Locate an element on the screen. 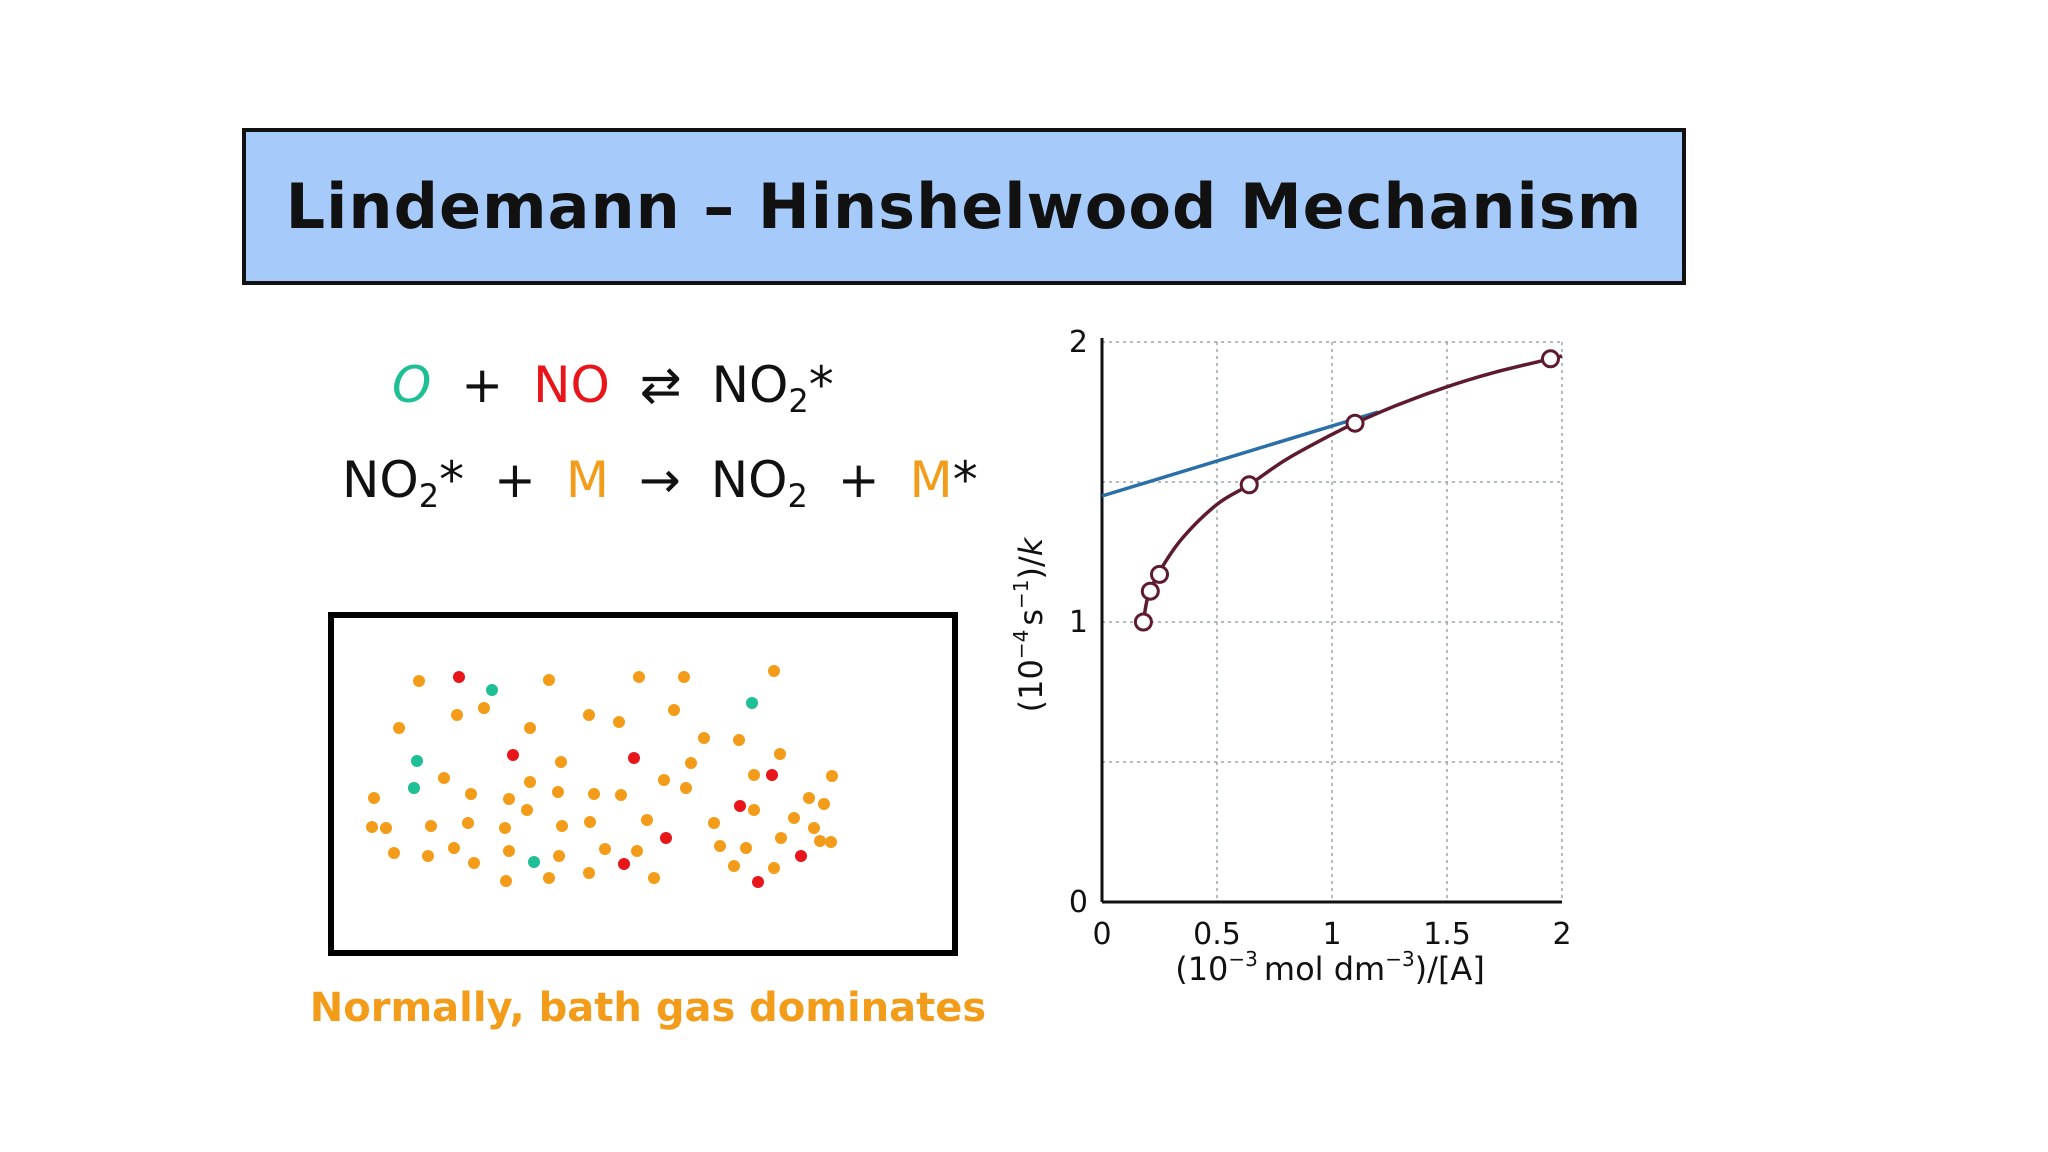 Image resolution: width=2048 pixels, height=1152 pixels. x-axis-label: (10−3 mol dm−3)/[A] is located at coordinates (1330, 967).